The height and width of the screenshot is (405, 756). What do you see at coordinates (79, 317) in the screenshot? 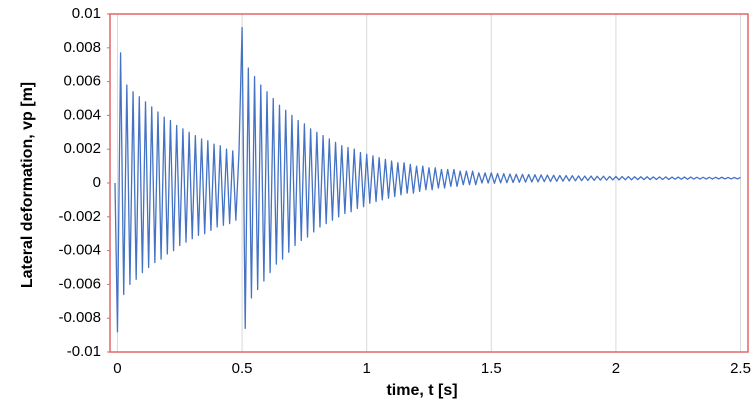
I see `y-tick-label: -0.008` at bounding box center [79, 317].